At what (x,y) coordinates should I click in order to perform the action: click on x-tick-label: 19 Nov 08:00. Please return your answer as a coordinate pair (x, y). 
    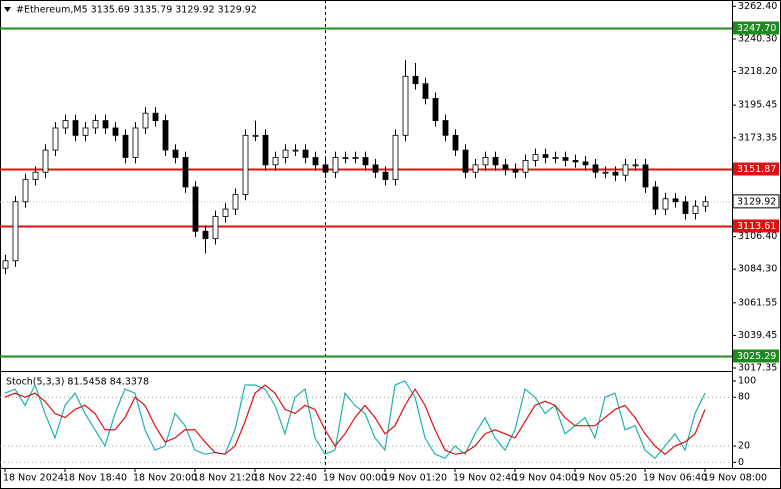
    Looking at the image, I should click on (735, 478).